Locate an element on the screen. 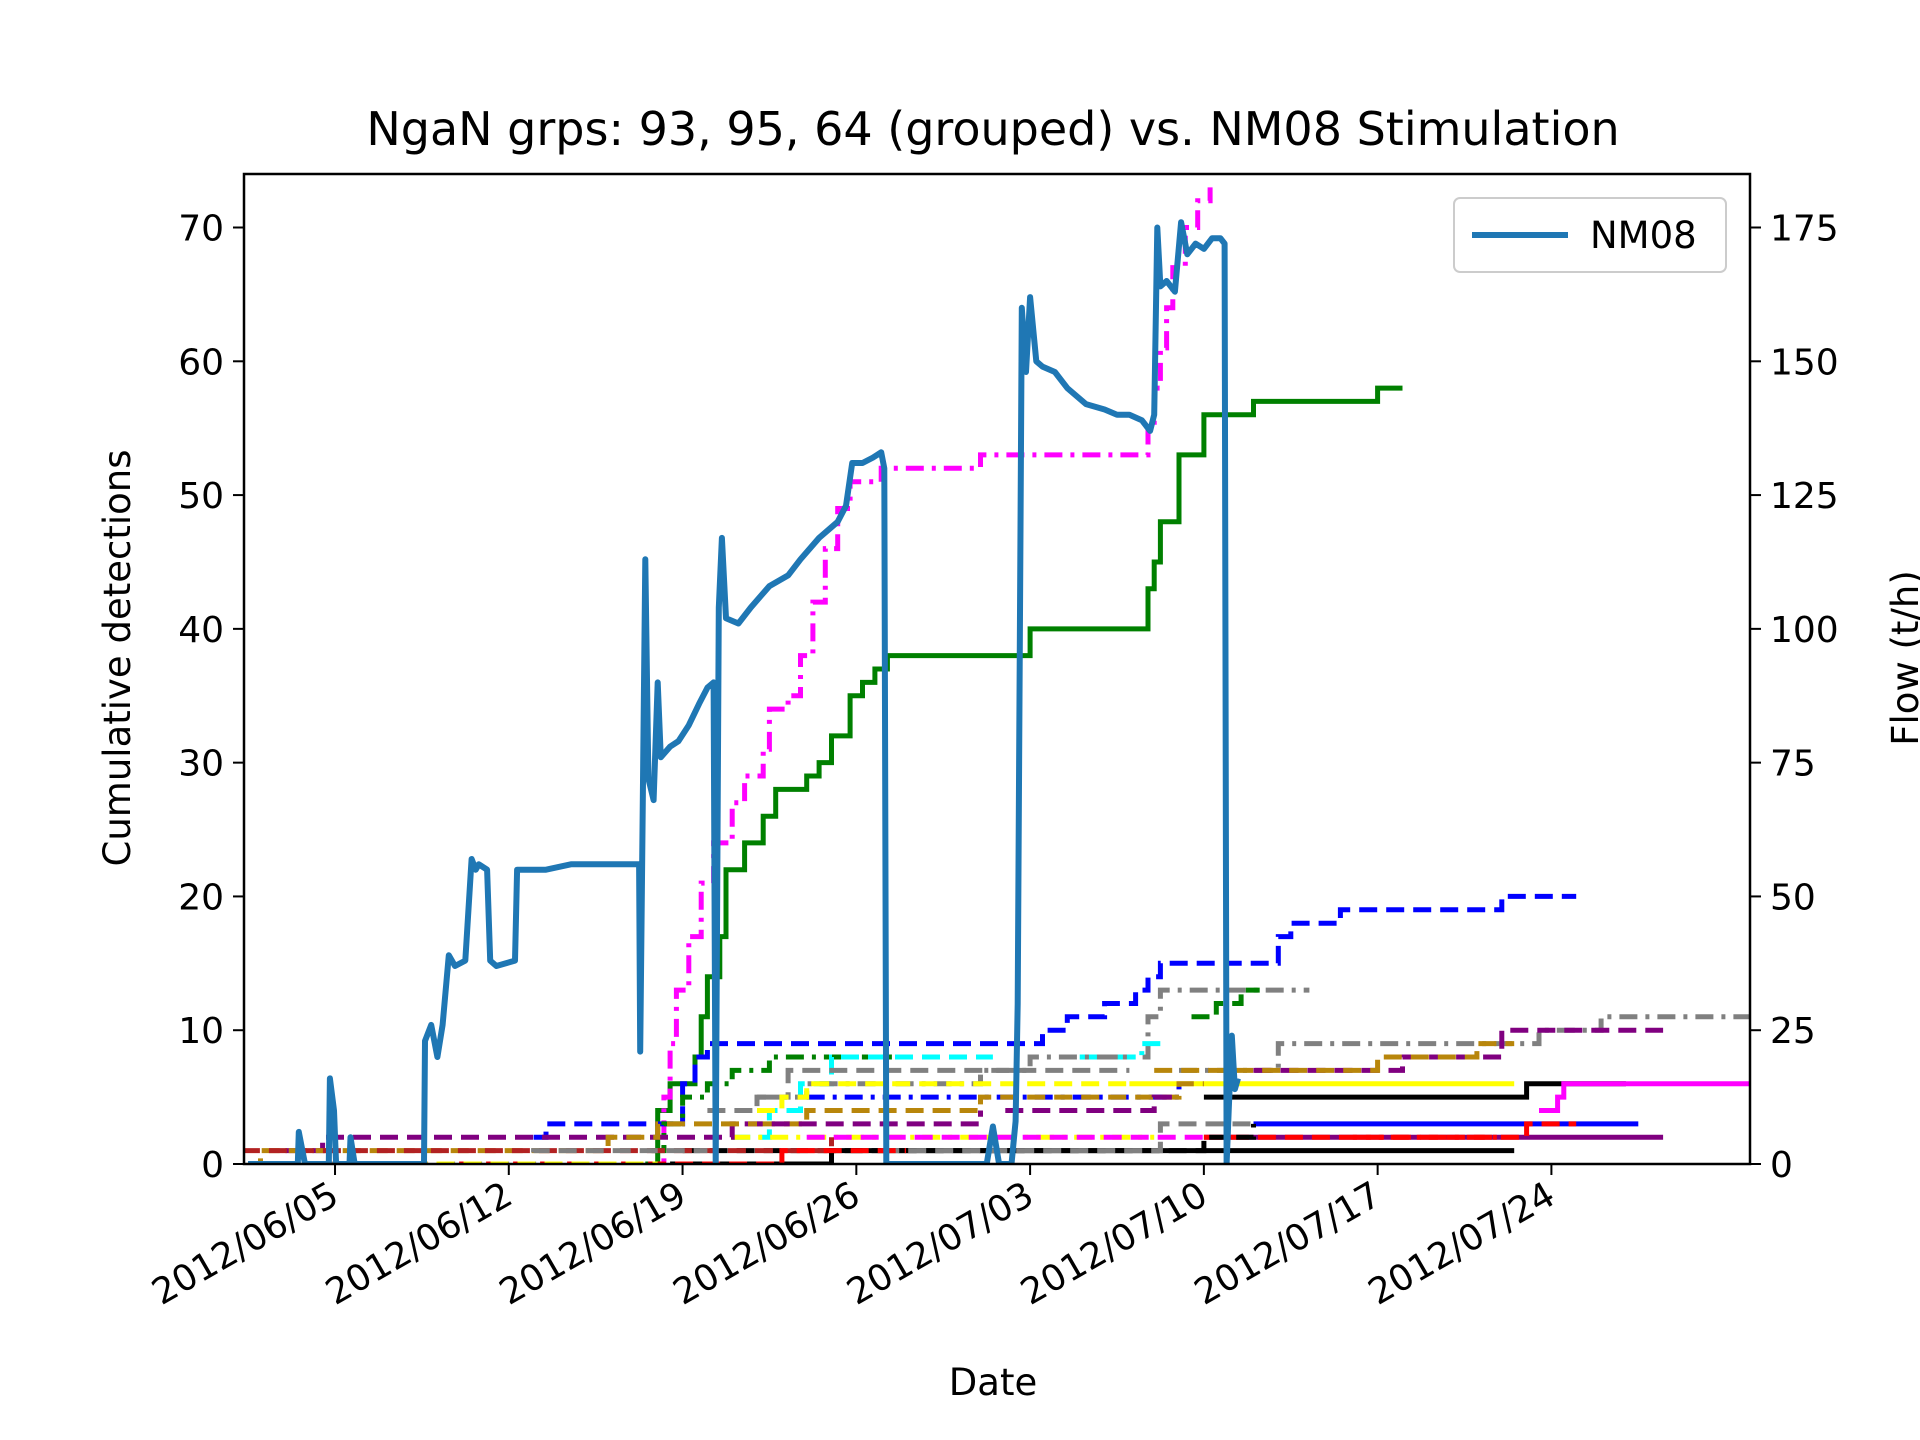 The height and width of the screenshot is (1440, 1920). y-left-tick-label-8: 70 is located at coordinates (201, 229).